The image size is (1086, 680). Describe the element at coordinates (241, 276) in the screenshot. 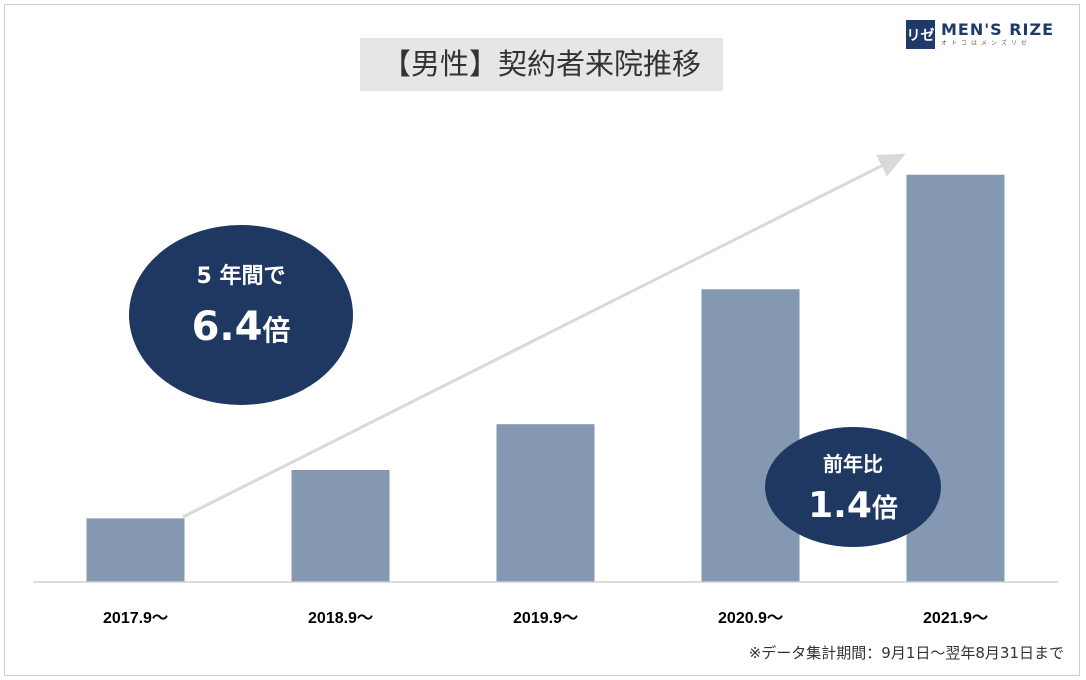

I see `bubble-5yr-line1: 5 年間で` at that location.